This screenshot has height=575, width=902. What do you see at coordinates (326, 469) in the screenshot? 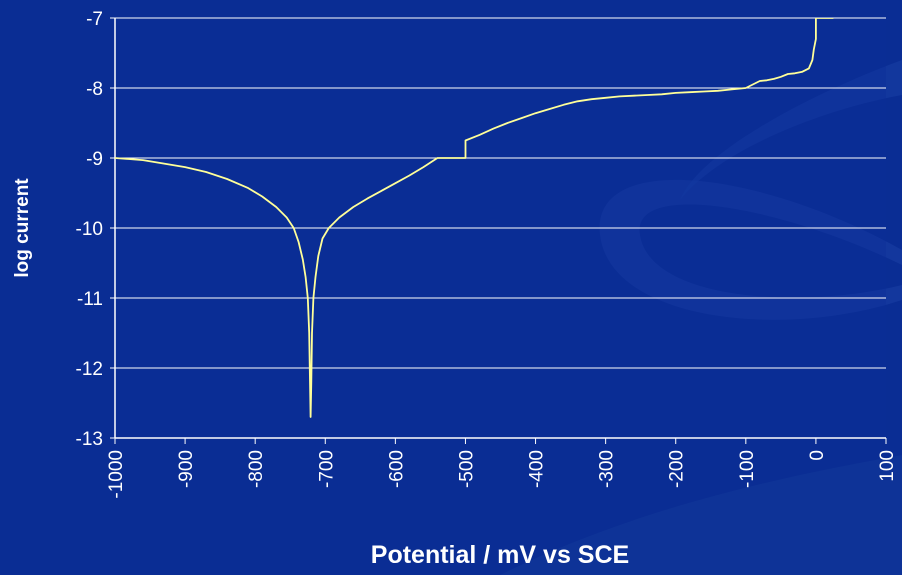
I see `x-tick-label: -700` at bounding box center [326, 469].